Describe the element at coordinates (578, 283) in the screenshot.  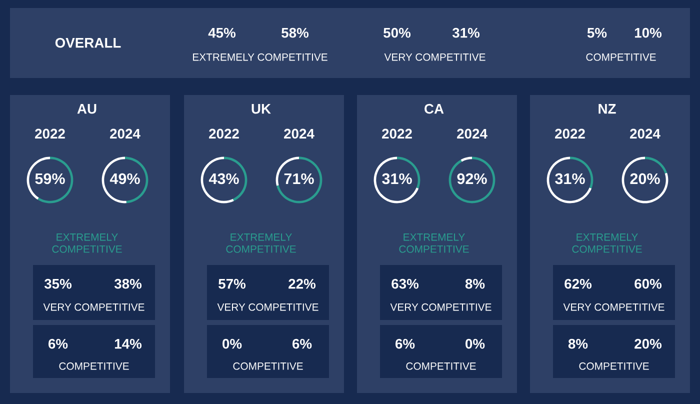
I see `text: 62%` at that location.